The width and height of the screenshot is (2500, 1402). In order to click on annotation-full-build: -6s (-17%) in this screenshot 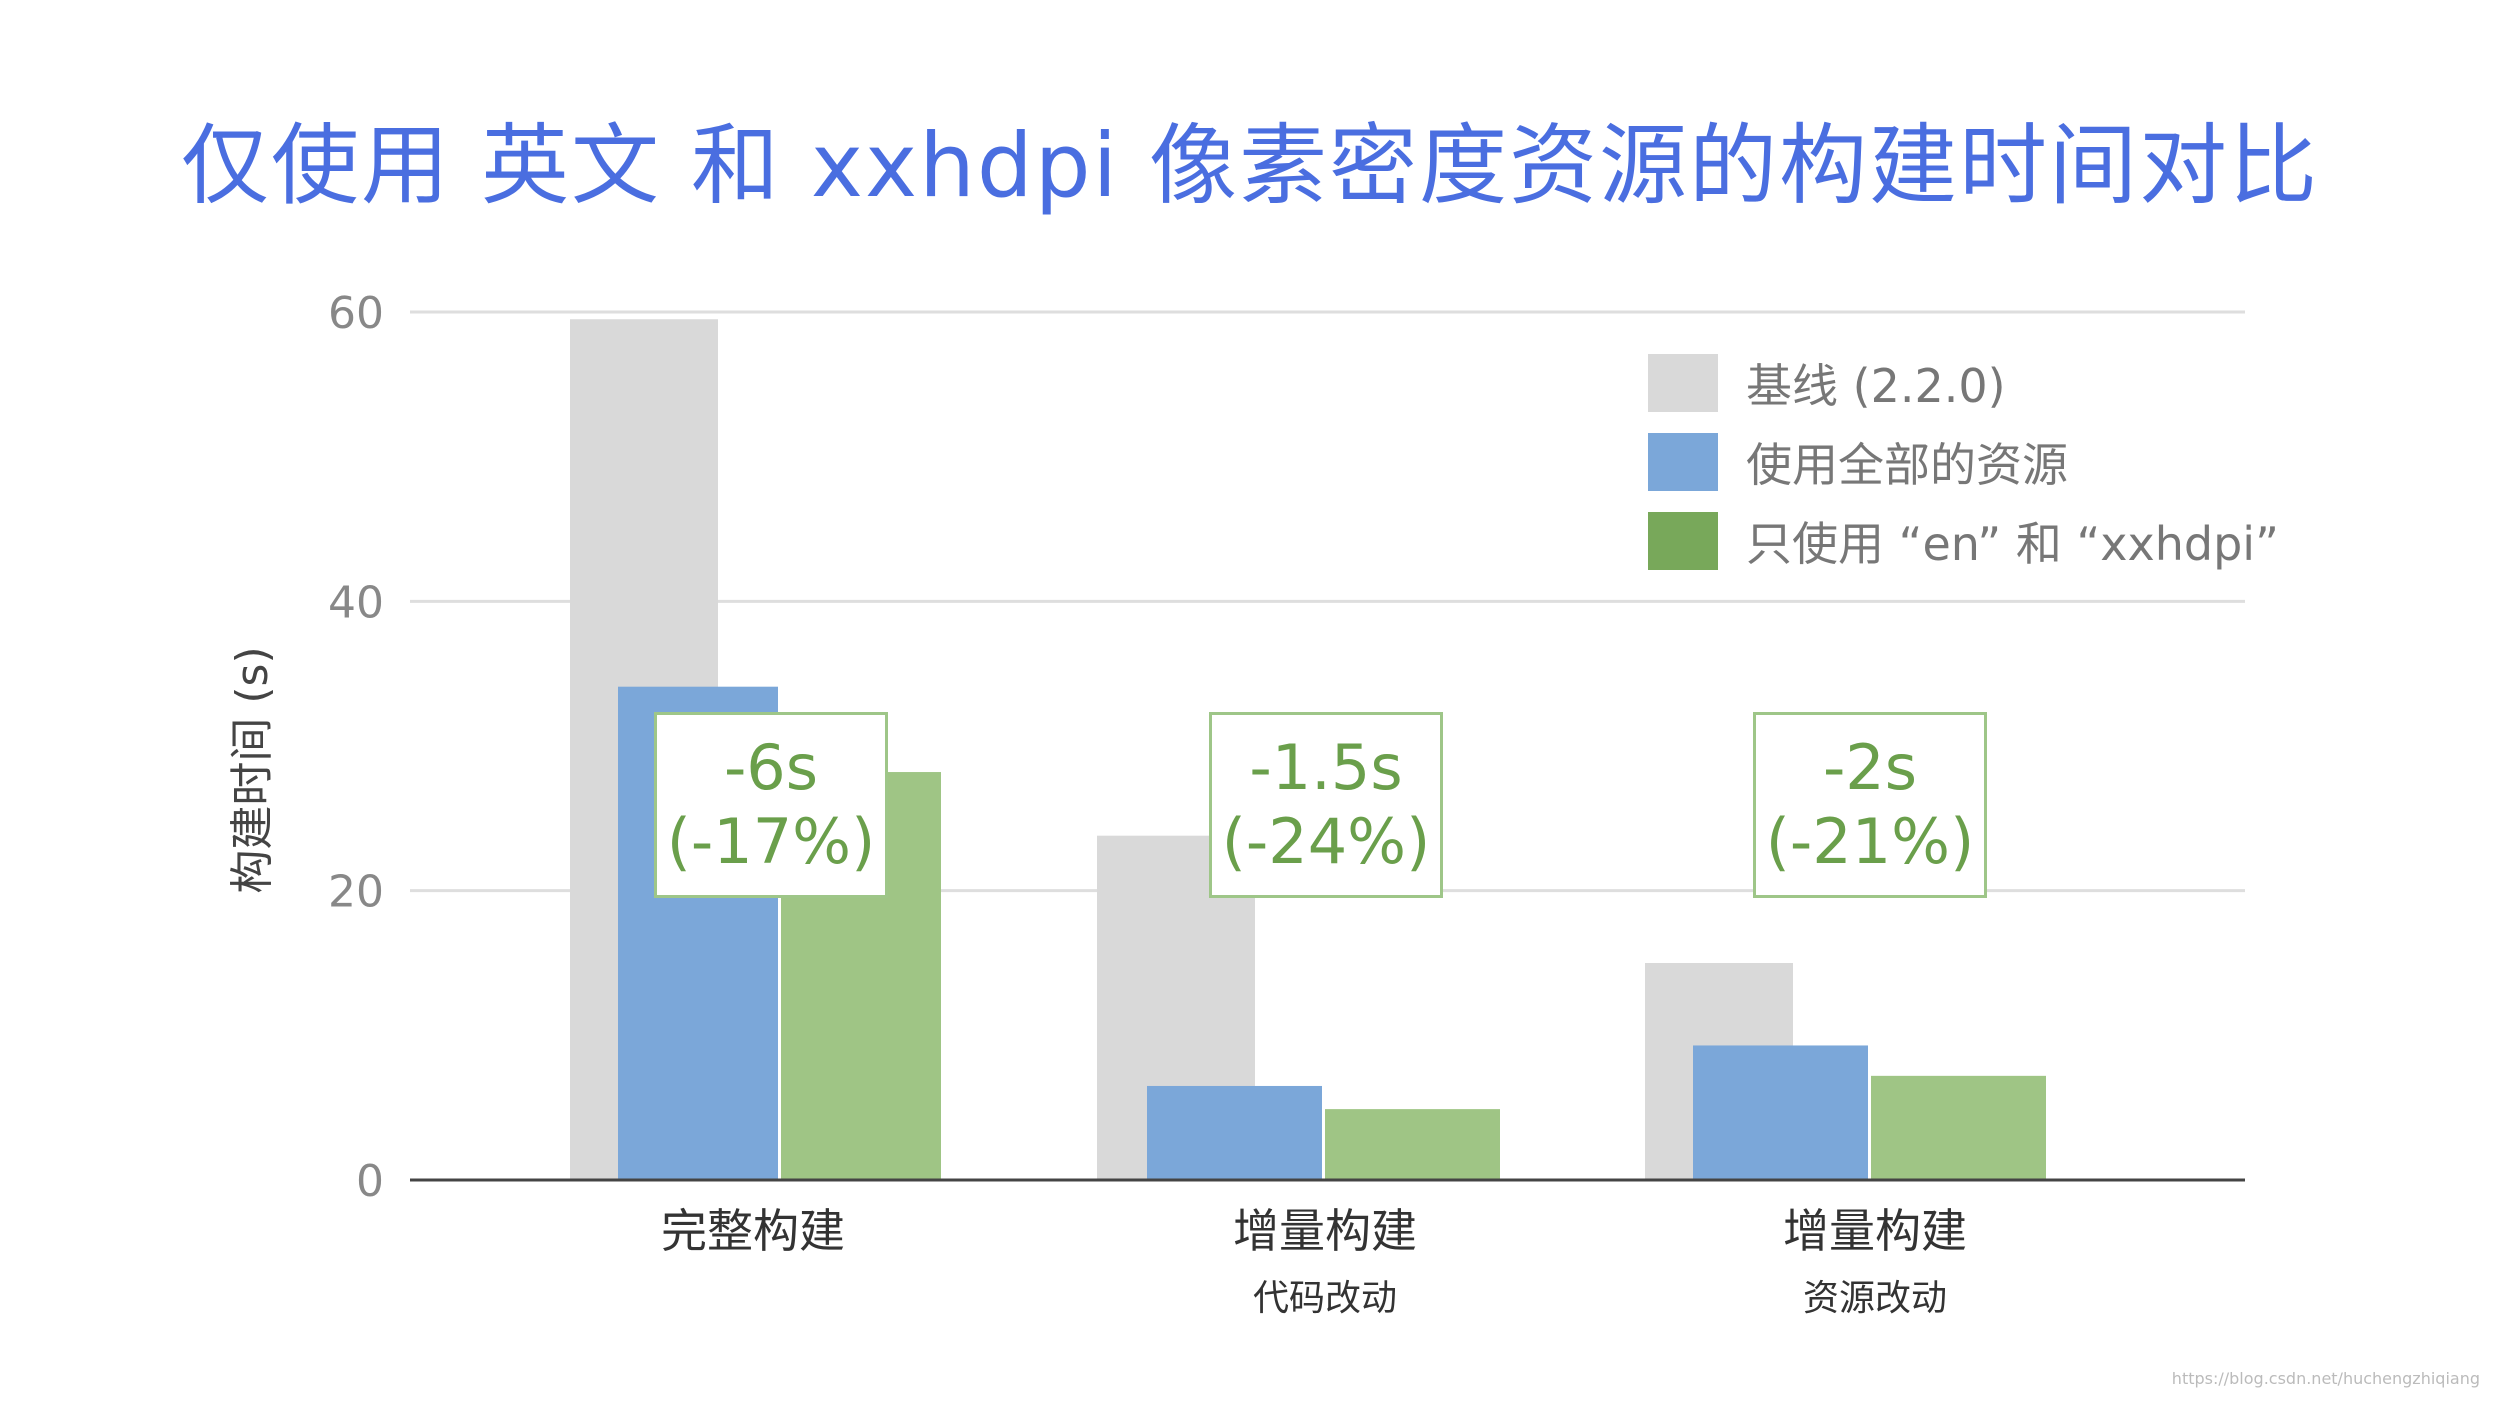, I will do `click(771, 805)`.